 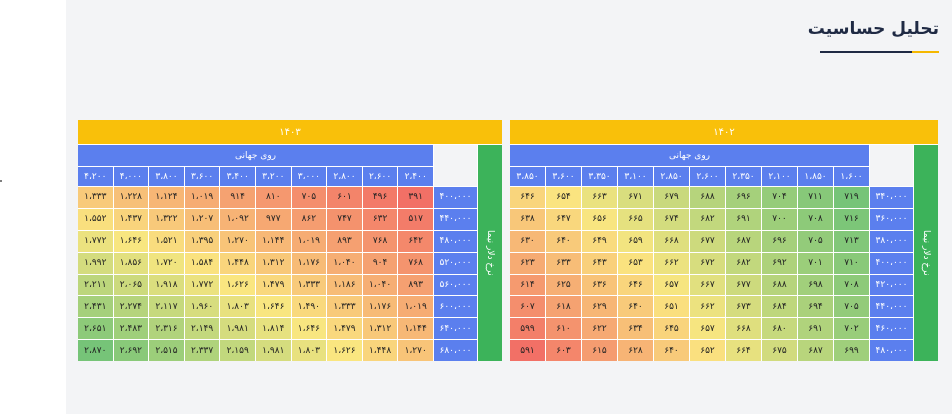 What do you see at coordinates (891, 329) in the screenshot?
I see `row-header: ۴۶۰،۰۰۰` at bounding box center [891, 329].